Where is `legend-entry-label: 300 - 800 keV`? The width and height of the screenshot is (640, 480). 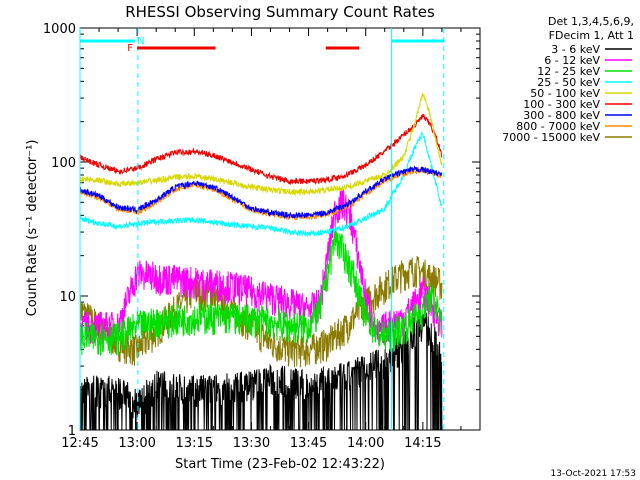
legend-entry-label: 300 - 800 keV is located at coordinates (561, 115).